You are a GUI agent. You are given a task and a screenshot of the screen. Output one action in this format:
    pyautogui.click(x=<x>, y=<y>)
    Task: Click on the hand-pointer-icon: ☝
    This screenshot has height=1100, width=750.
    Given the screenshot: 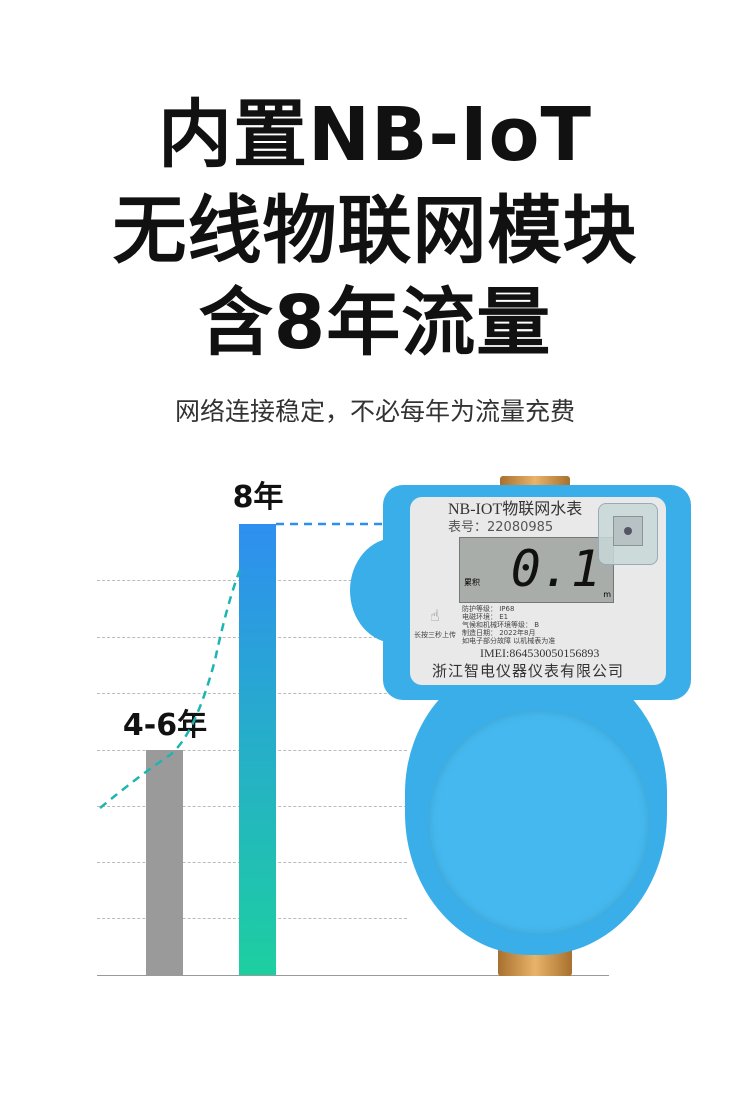 What is the action you would take?
    pyautogui.click(x=435, y=615)
    